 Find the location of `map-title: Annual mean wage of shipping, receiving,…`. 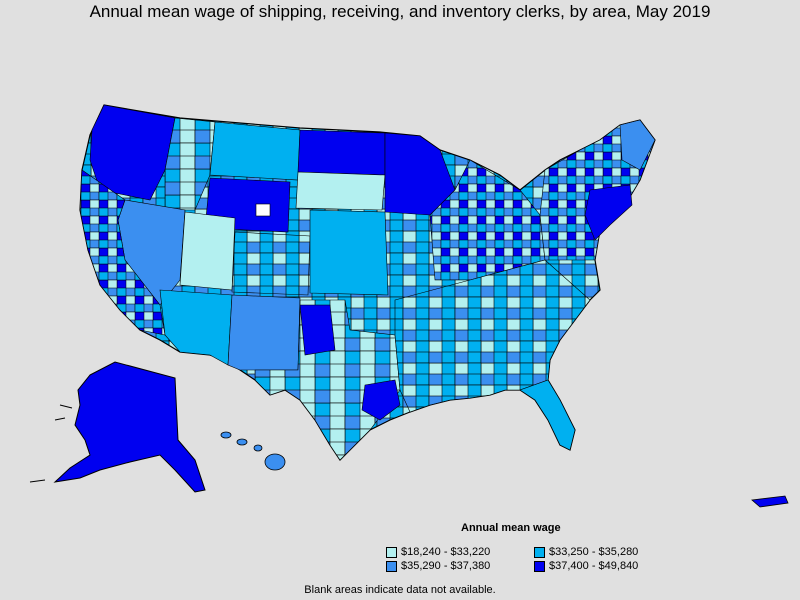

map-title: Annual mean wage of shipping, receiving,… is located at coordinates (400, 11).